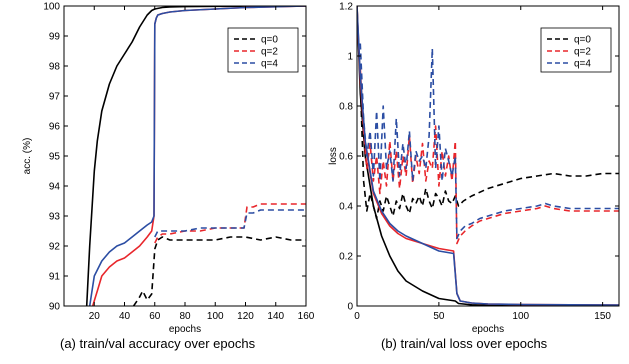 The width and height of the screenshot is (629, 364). Describe the element at coordinates (269, 52) in the screenshot. I see `legend-label-a-1: q=2` at that location.